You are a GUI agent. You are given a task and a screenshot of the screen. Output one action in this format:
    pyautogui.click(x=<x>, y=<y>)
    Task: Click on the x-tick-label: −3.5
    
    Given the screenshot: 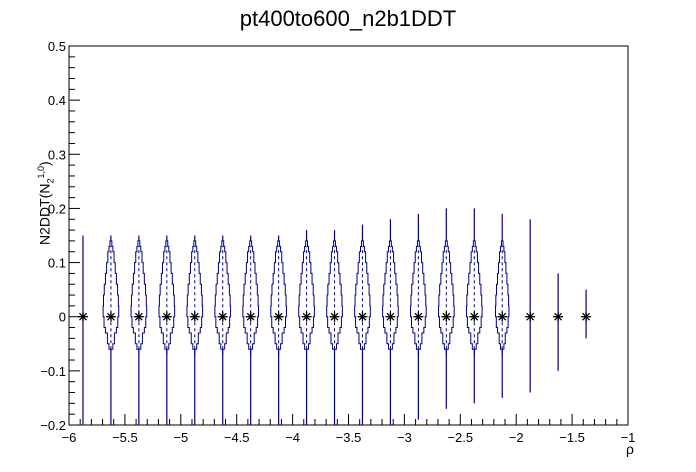 What is the action you would take?
    pyautogui.click(x=349, y=437)
    